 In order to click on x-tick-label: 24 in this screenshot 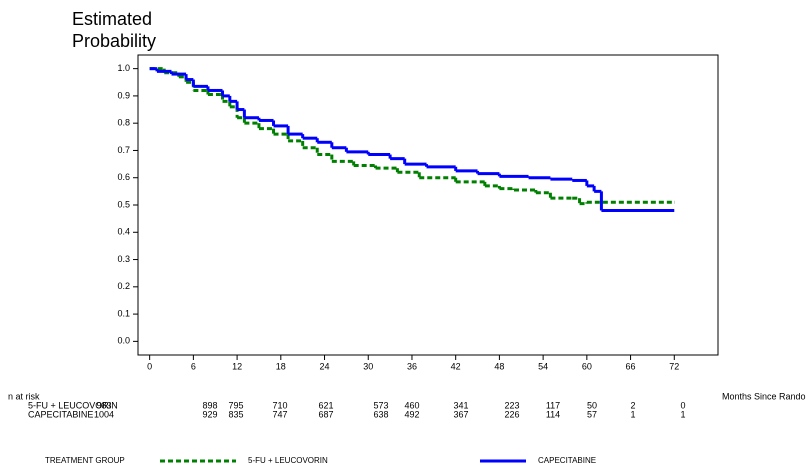, I will do `click(325, 366)`.